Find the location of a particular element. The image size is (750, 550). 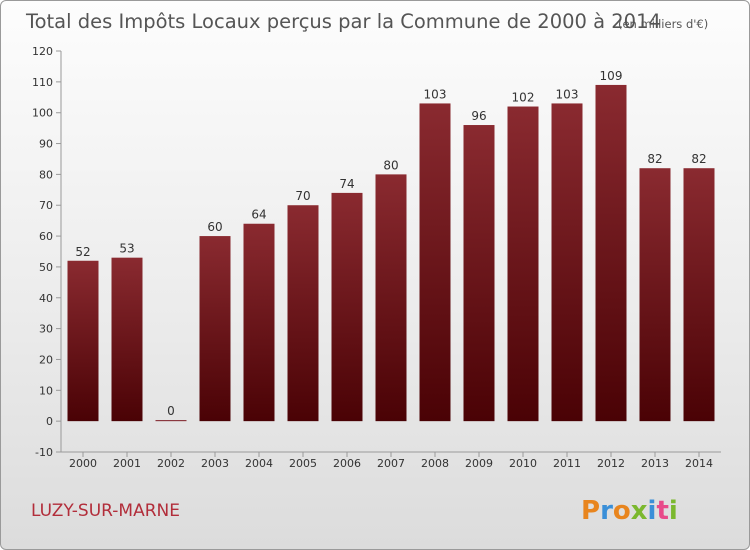

y-tick-label: 110 is located at coordinates (42, 82).